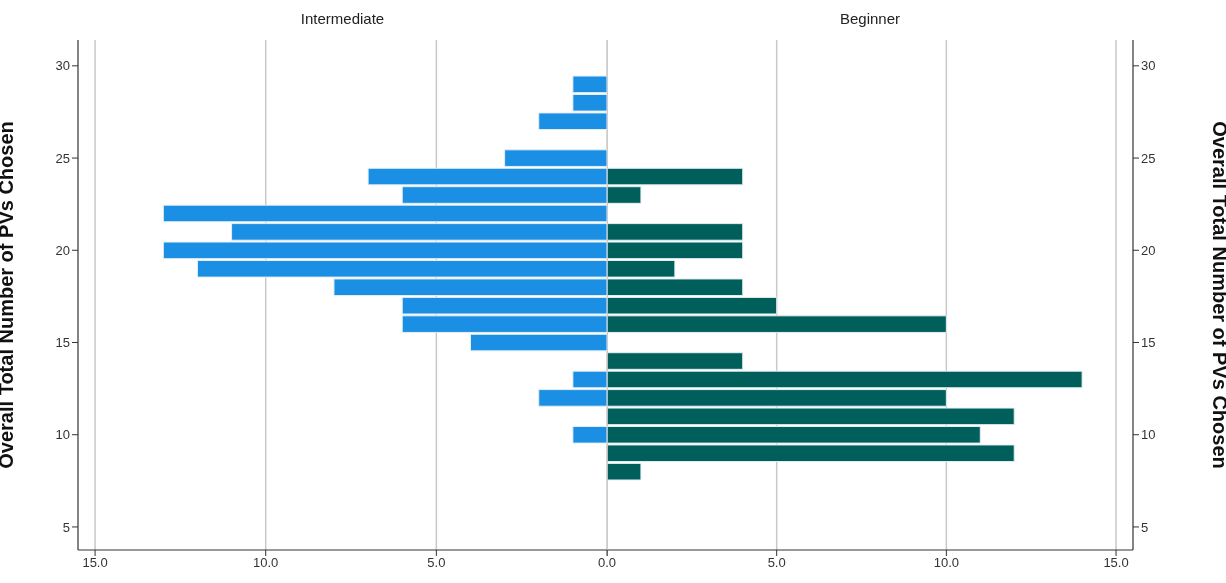 This screenshot has height=583, width=1226. What do you see at coordinates (342, 18) in the screenshot?
I see `chart-title: Intermediate` at bounding box center [342, 18].